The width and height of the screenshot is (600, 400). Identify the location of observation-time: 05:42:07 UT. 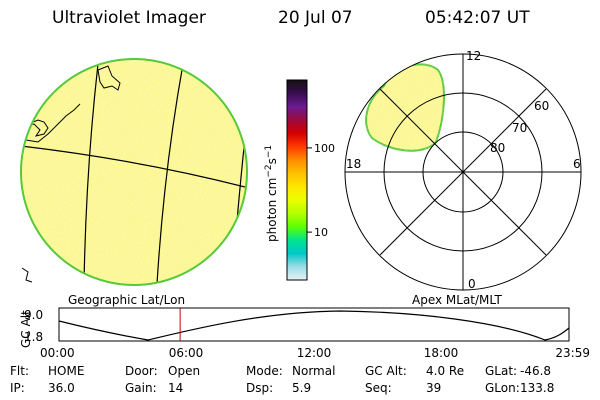
(477, 18).